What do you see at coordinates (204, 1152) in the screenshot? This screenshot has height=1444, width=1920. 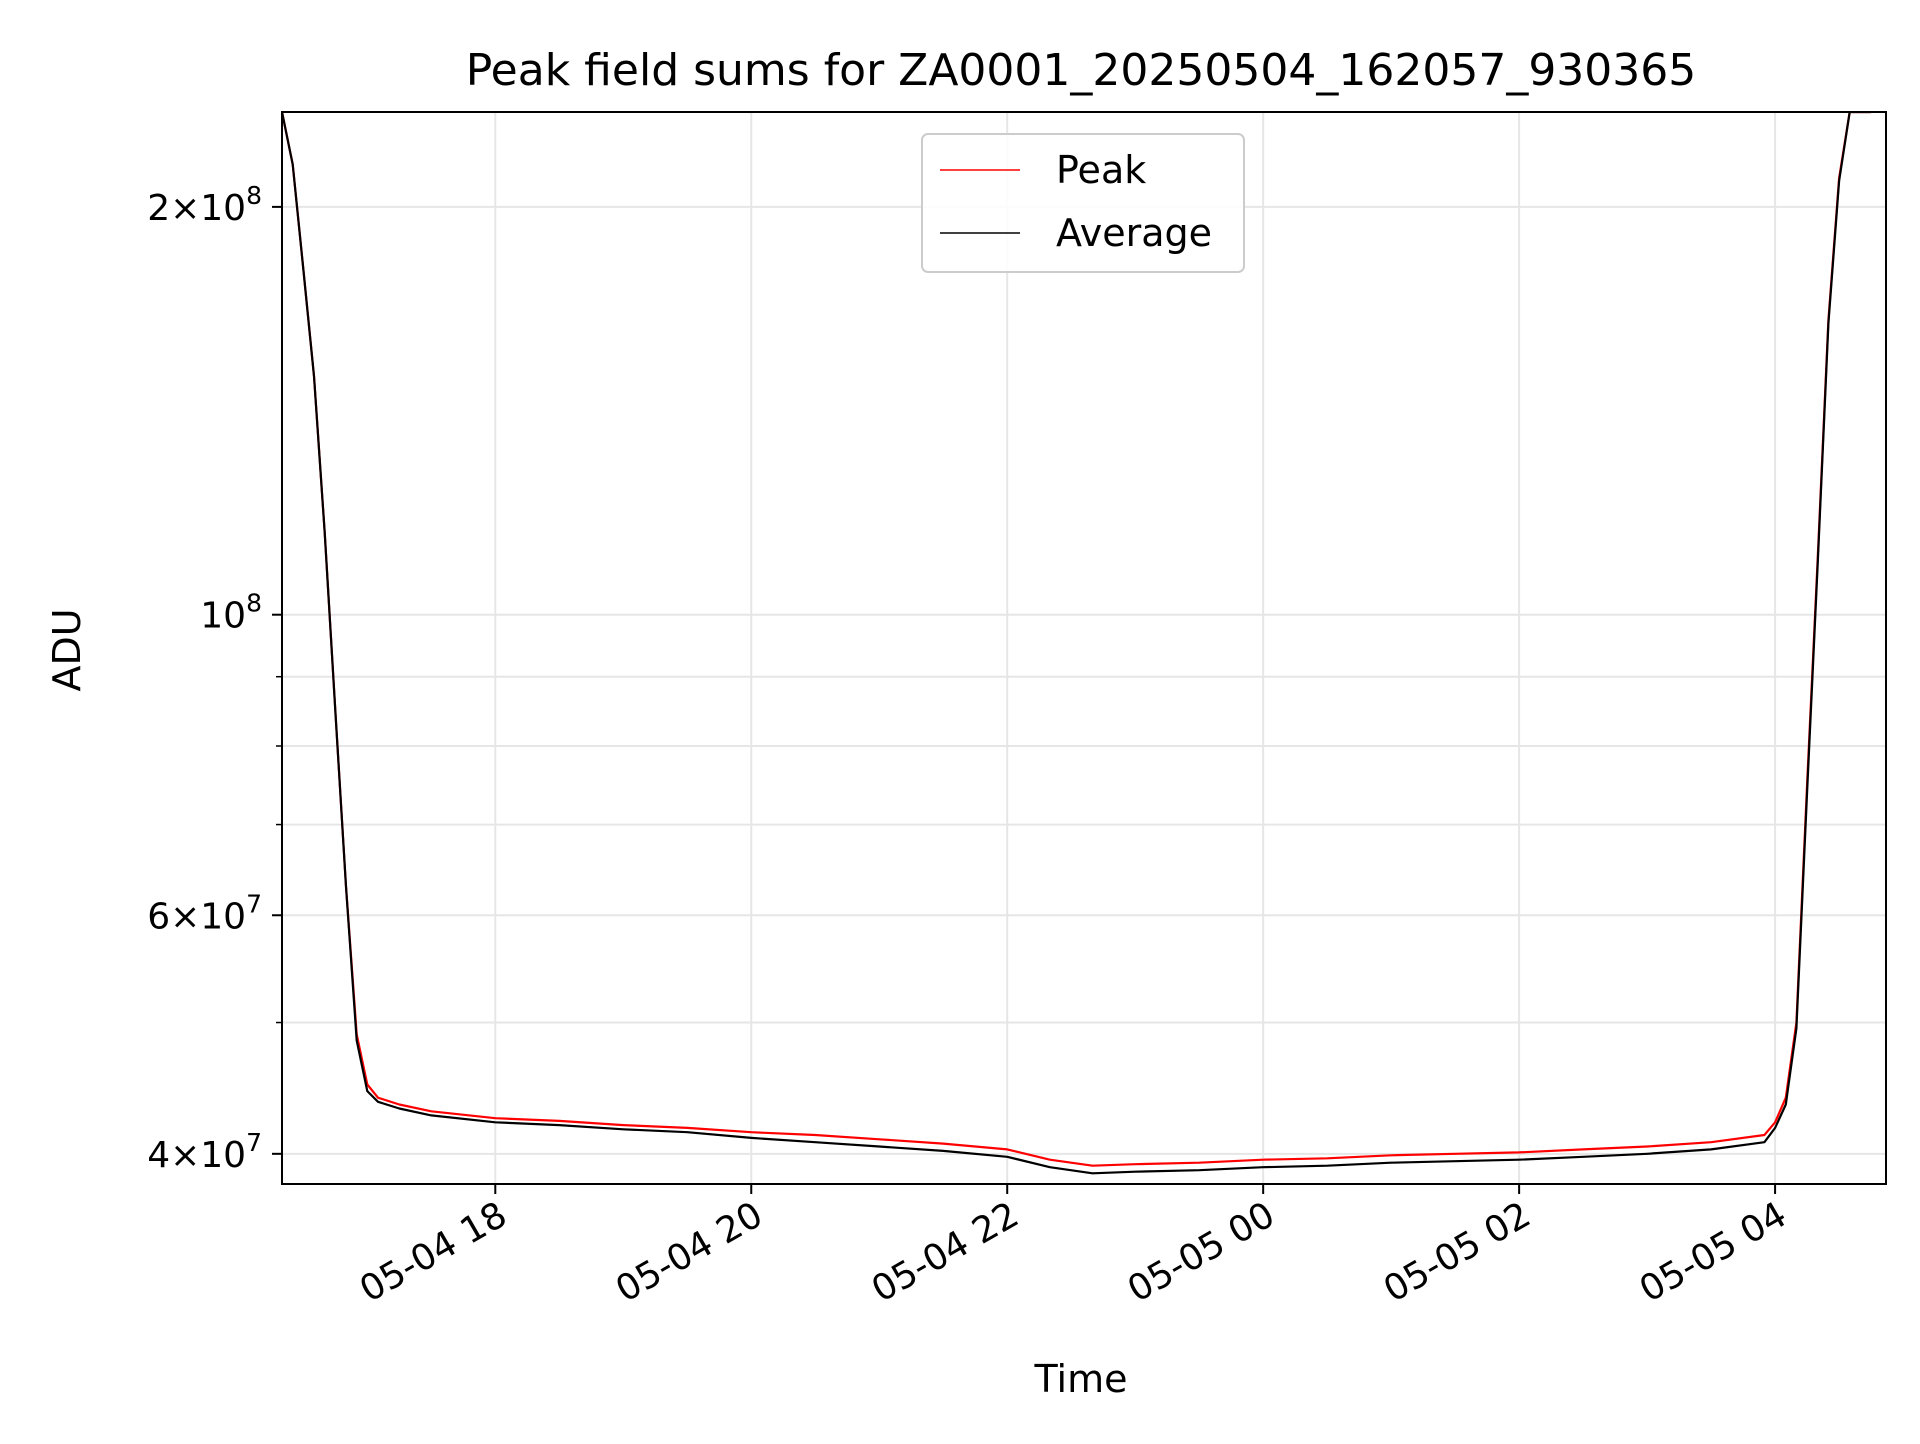 I see `y-tick-label: 4×107` at bounding box center [204, 1152].